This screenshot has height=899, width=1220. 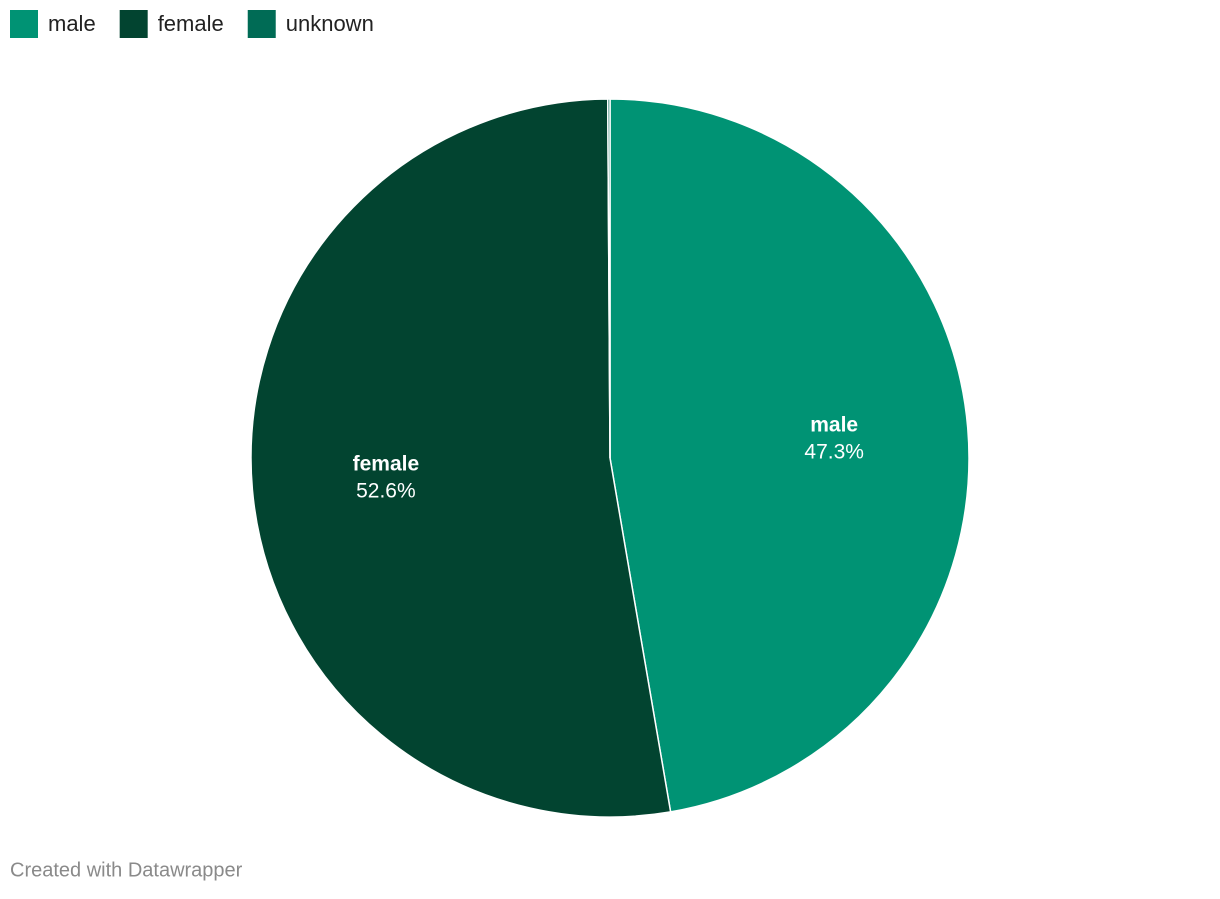 I want to click on slice-name: female, so click(x=386, y=463).